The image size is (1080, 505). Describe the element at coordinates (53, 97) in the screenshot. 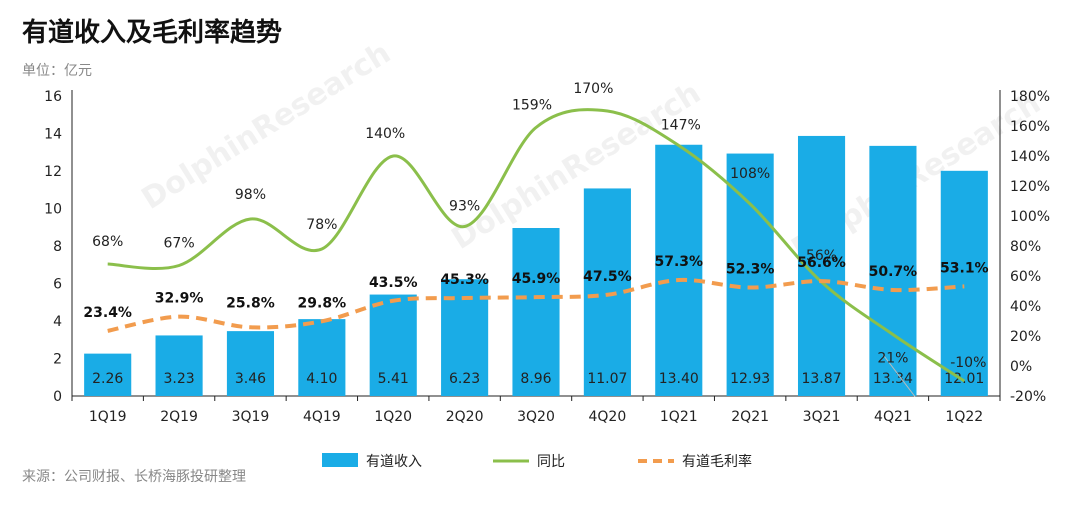

I see `y-left-tick-label: 16` at that location.